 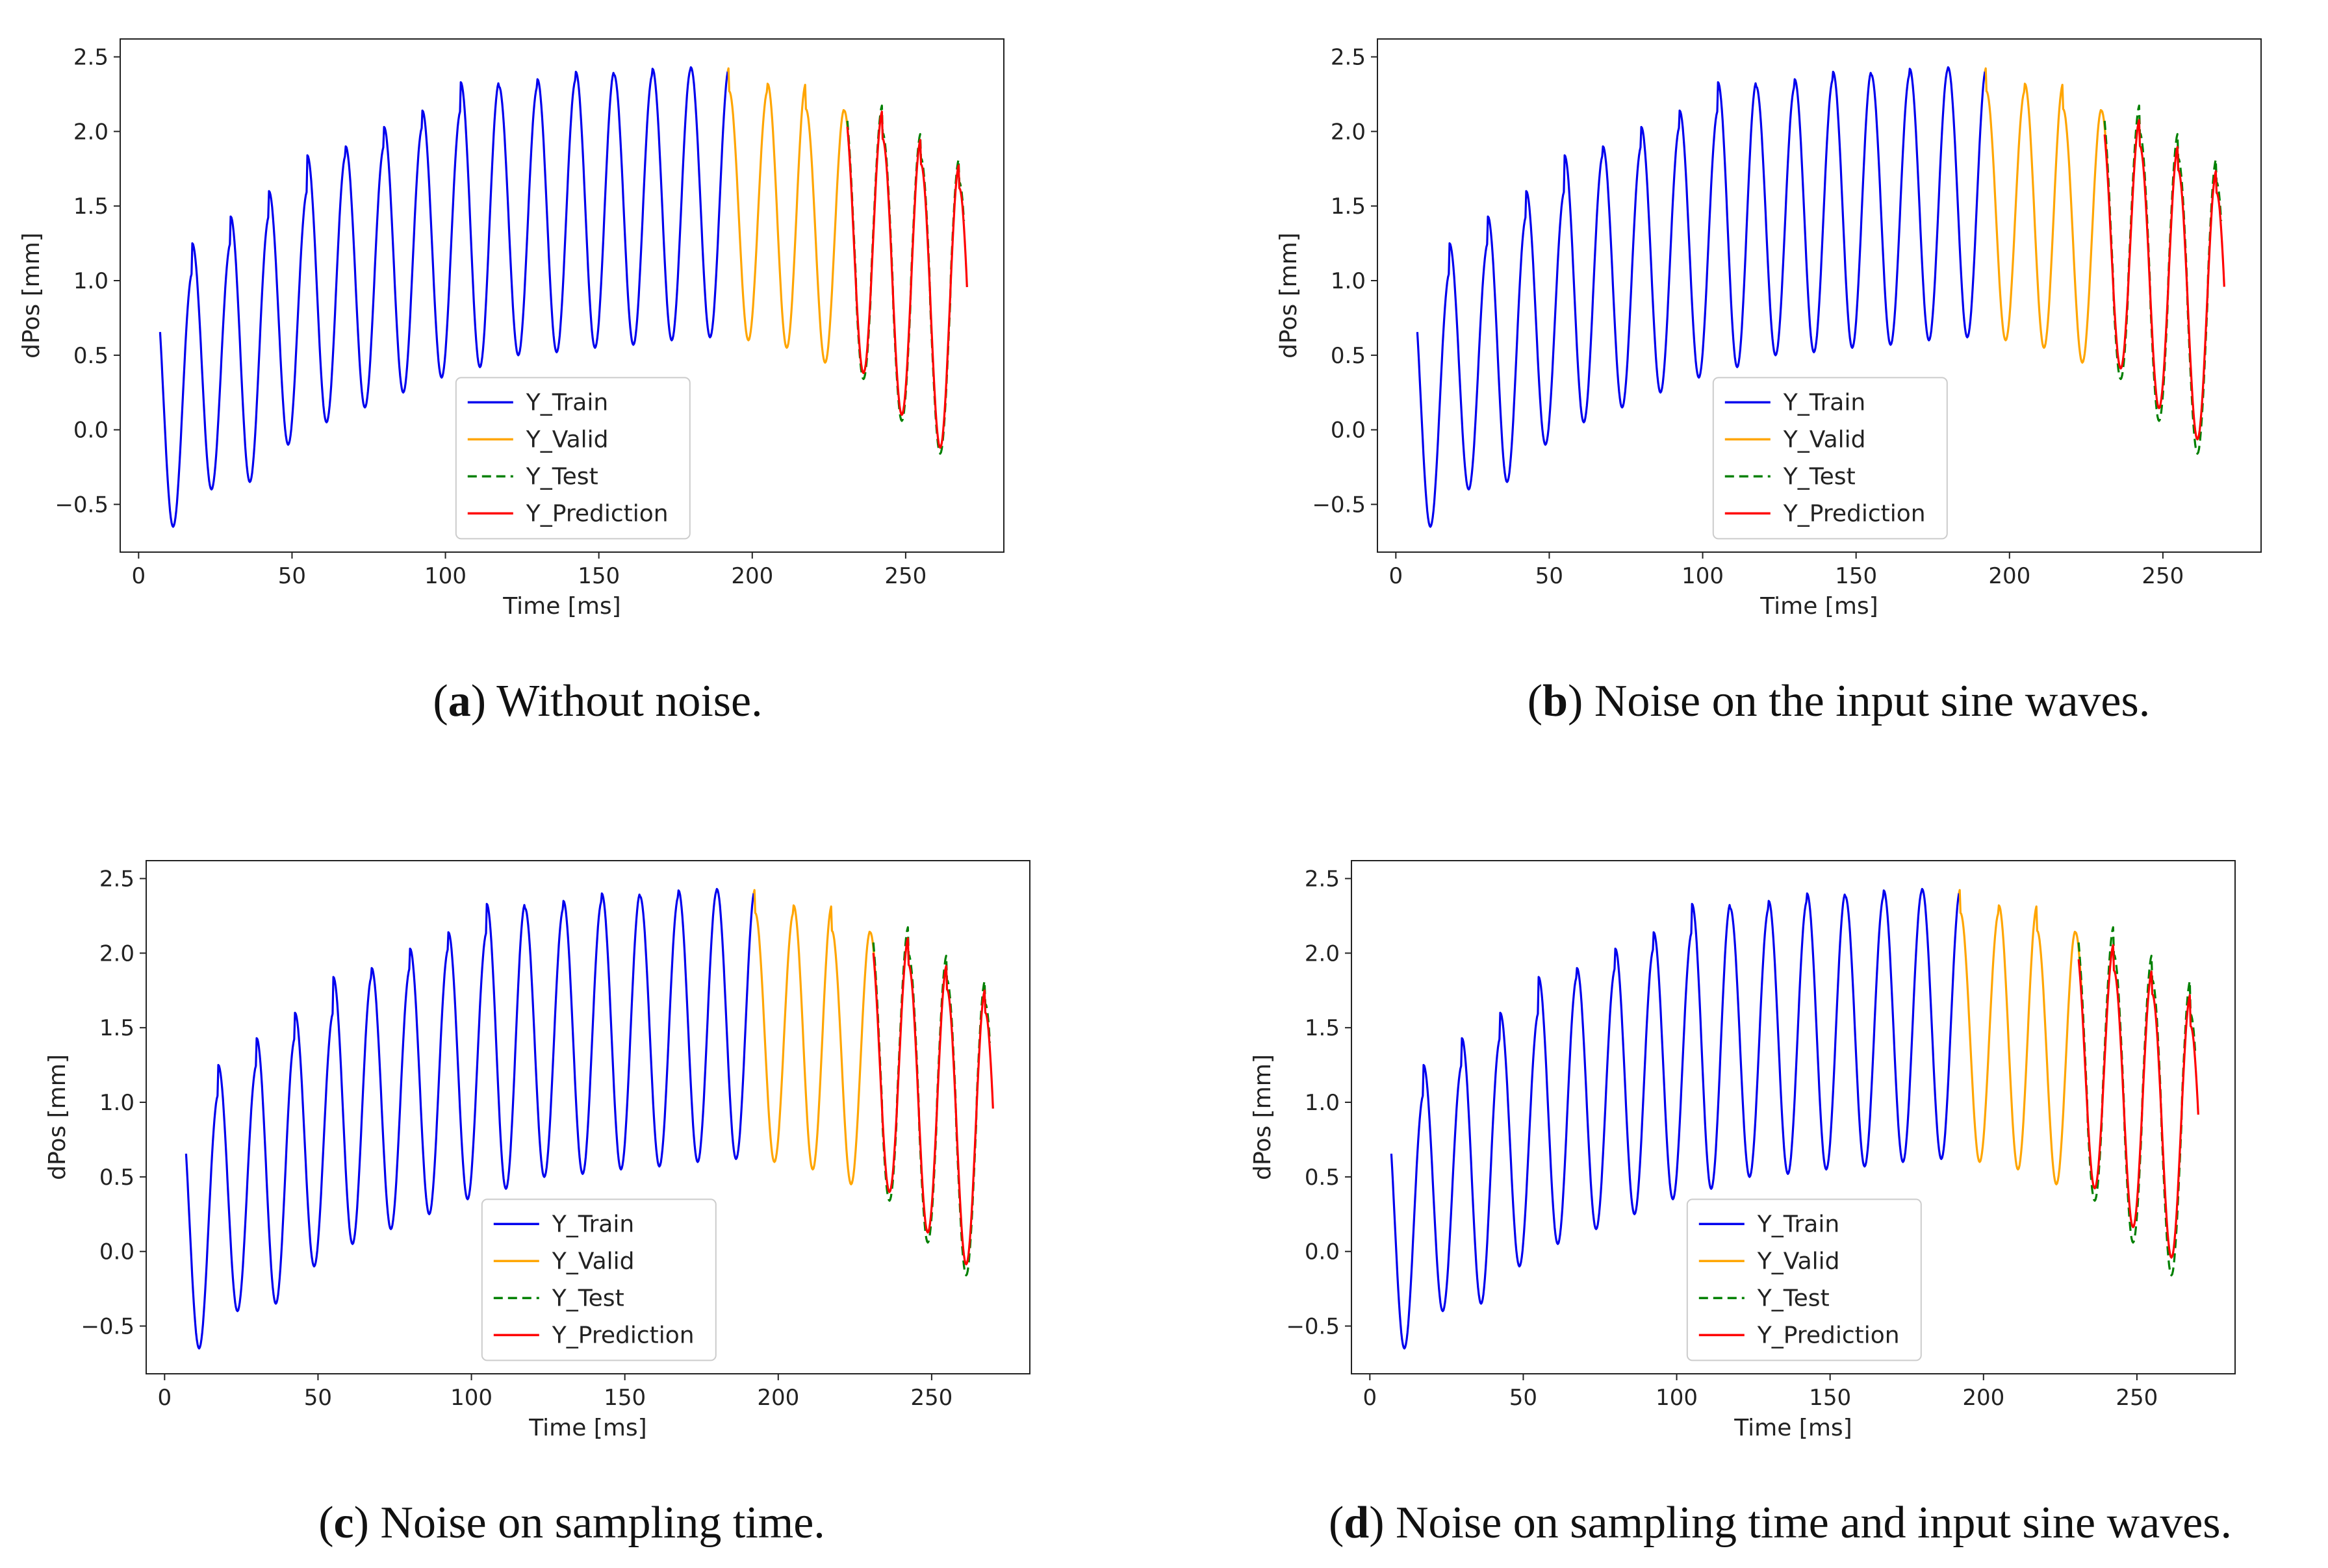 I want to click on caption-c-letter: c, so click(x=343, y=1523).